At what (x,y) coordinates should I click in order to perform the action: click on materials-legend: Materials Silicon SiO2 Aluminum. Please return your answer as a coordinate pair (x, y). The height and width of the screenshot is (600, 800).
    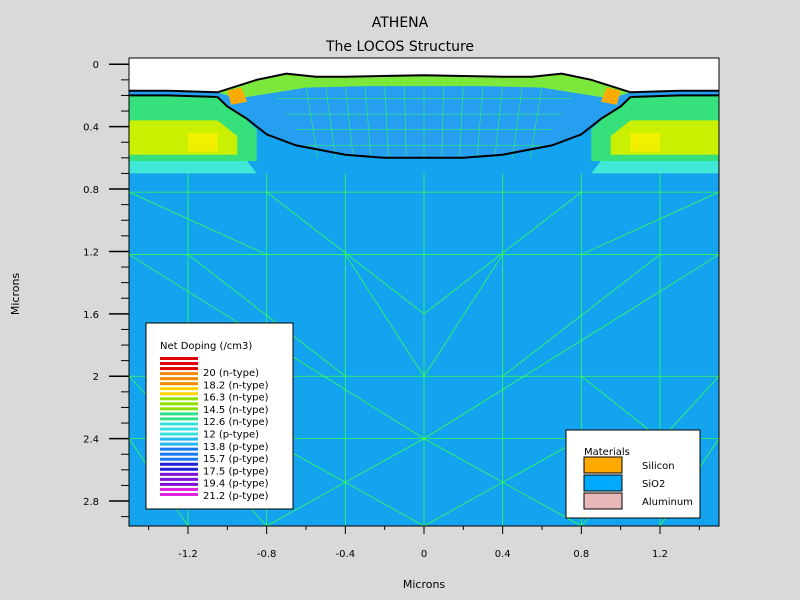
    Looking at the image, I should click on (633, 474).